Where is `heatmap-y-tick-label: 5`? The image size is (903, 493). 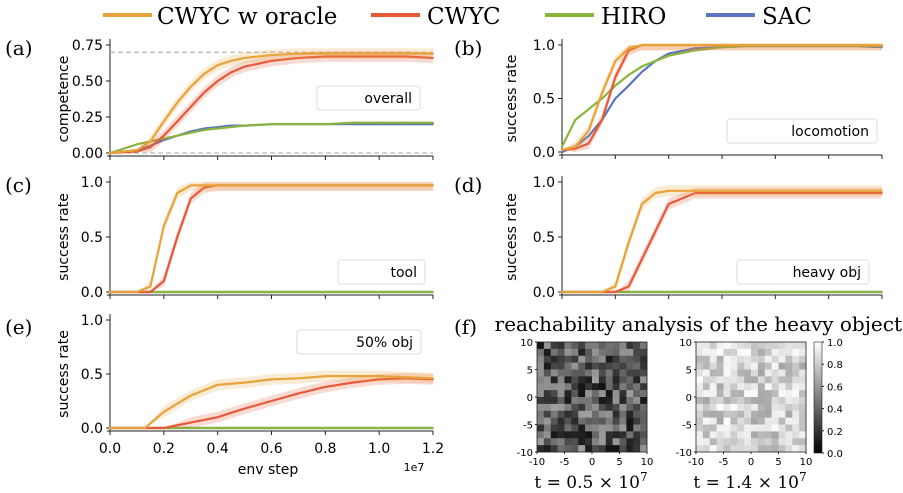 heatmap-y-tick-label: 5 is located at coordinates (530, 371).